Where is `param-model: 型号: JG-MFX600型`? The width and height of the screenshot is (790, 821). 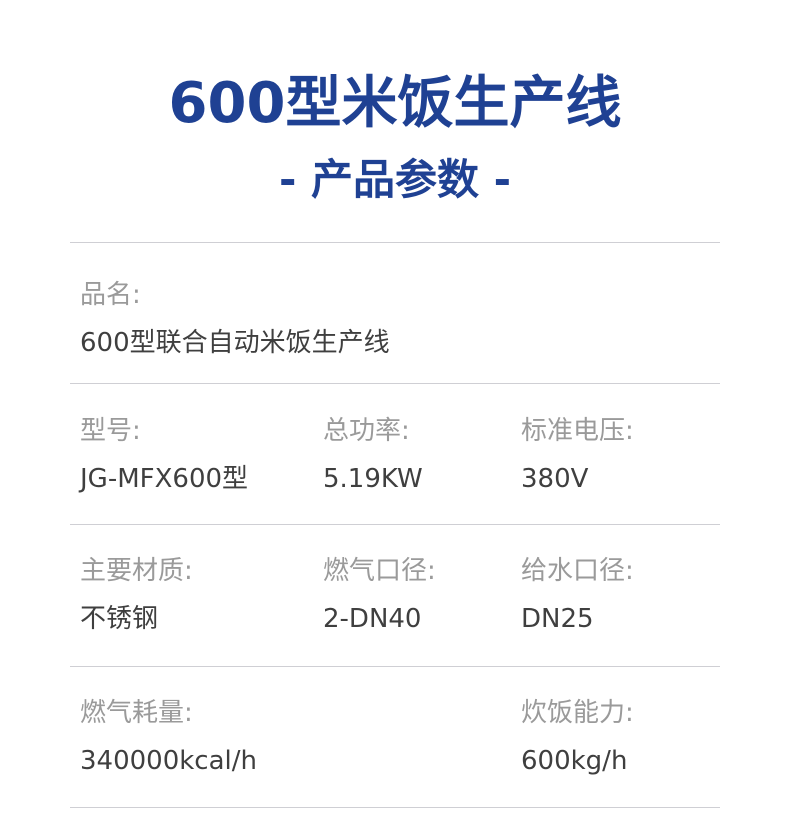
param-model: 型号: JG-MFX600型 is located at coordinates (164, 455).